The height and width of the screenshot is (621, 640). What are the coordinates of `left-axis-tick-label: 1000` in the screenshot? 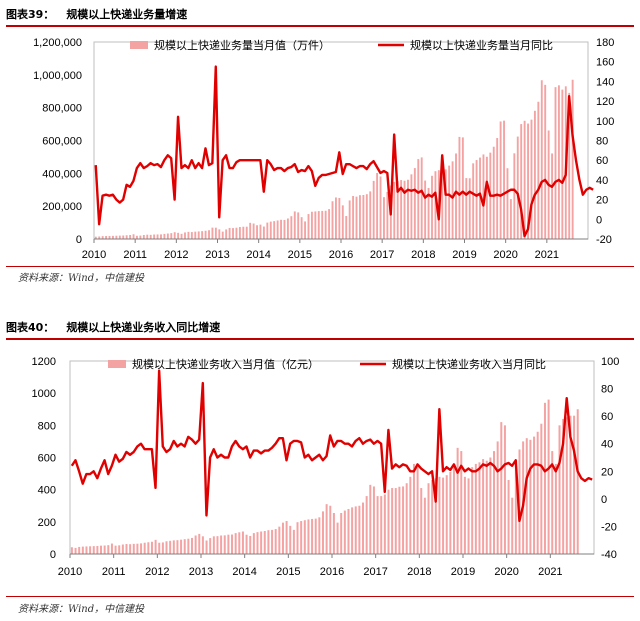 It's located at (44, 394).